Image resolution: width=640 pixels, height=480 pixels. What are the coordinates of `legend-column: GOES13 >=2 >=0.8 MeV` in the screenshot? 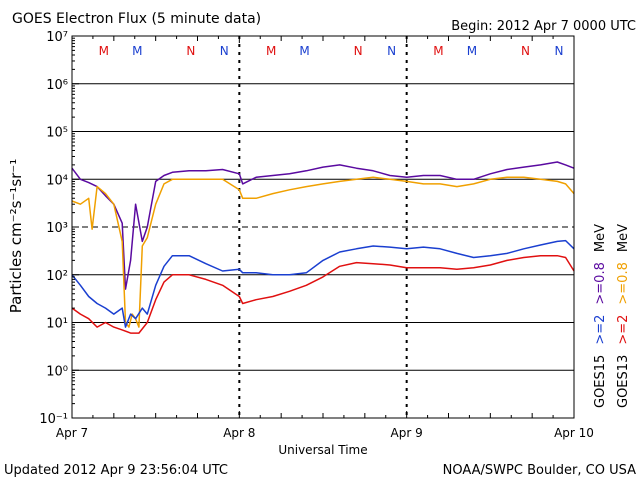 It's located at (623, 316).